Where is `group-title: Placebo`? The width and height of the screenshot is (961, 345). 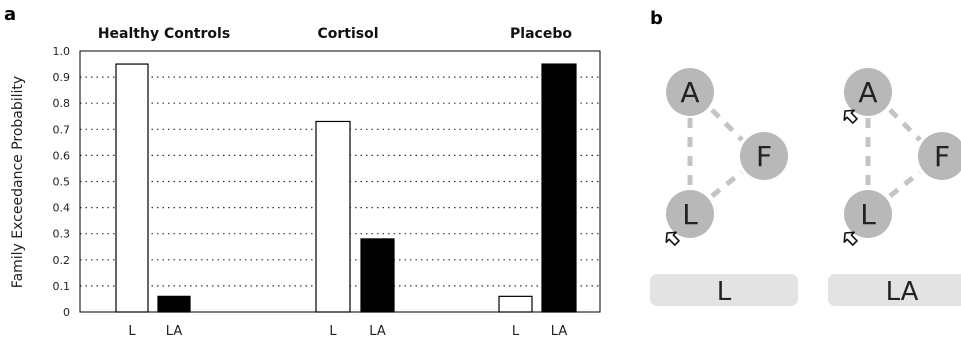
group-title: Placebo is located at coordinates (541, 34).